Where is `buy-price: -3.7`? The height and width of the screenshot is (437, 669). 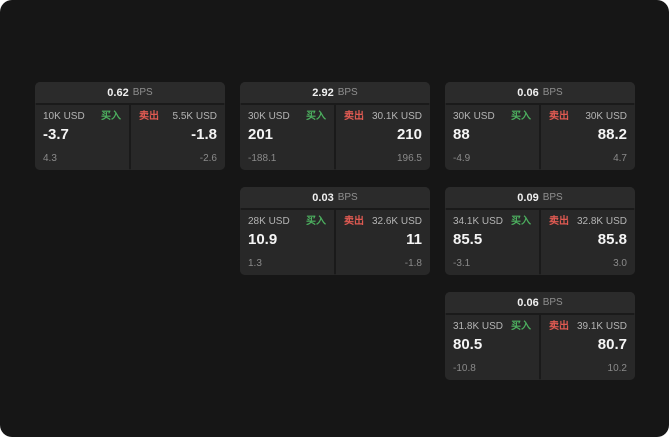
buy-price: -3.7 is located at coordinates (56, 134).